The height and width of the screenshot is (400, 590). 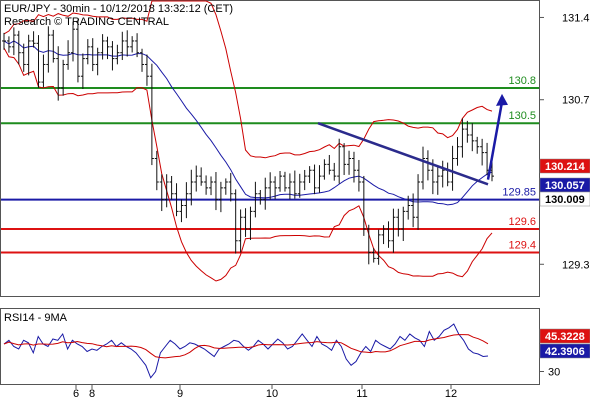 I want to click on level-label-resistance-1: 130.5, so click(x=522, y=116).